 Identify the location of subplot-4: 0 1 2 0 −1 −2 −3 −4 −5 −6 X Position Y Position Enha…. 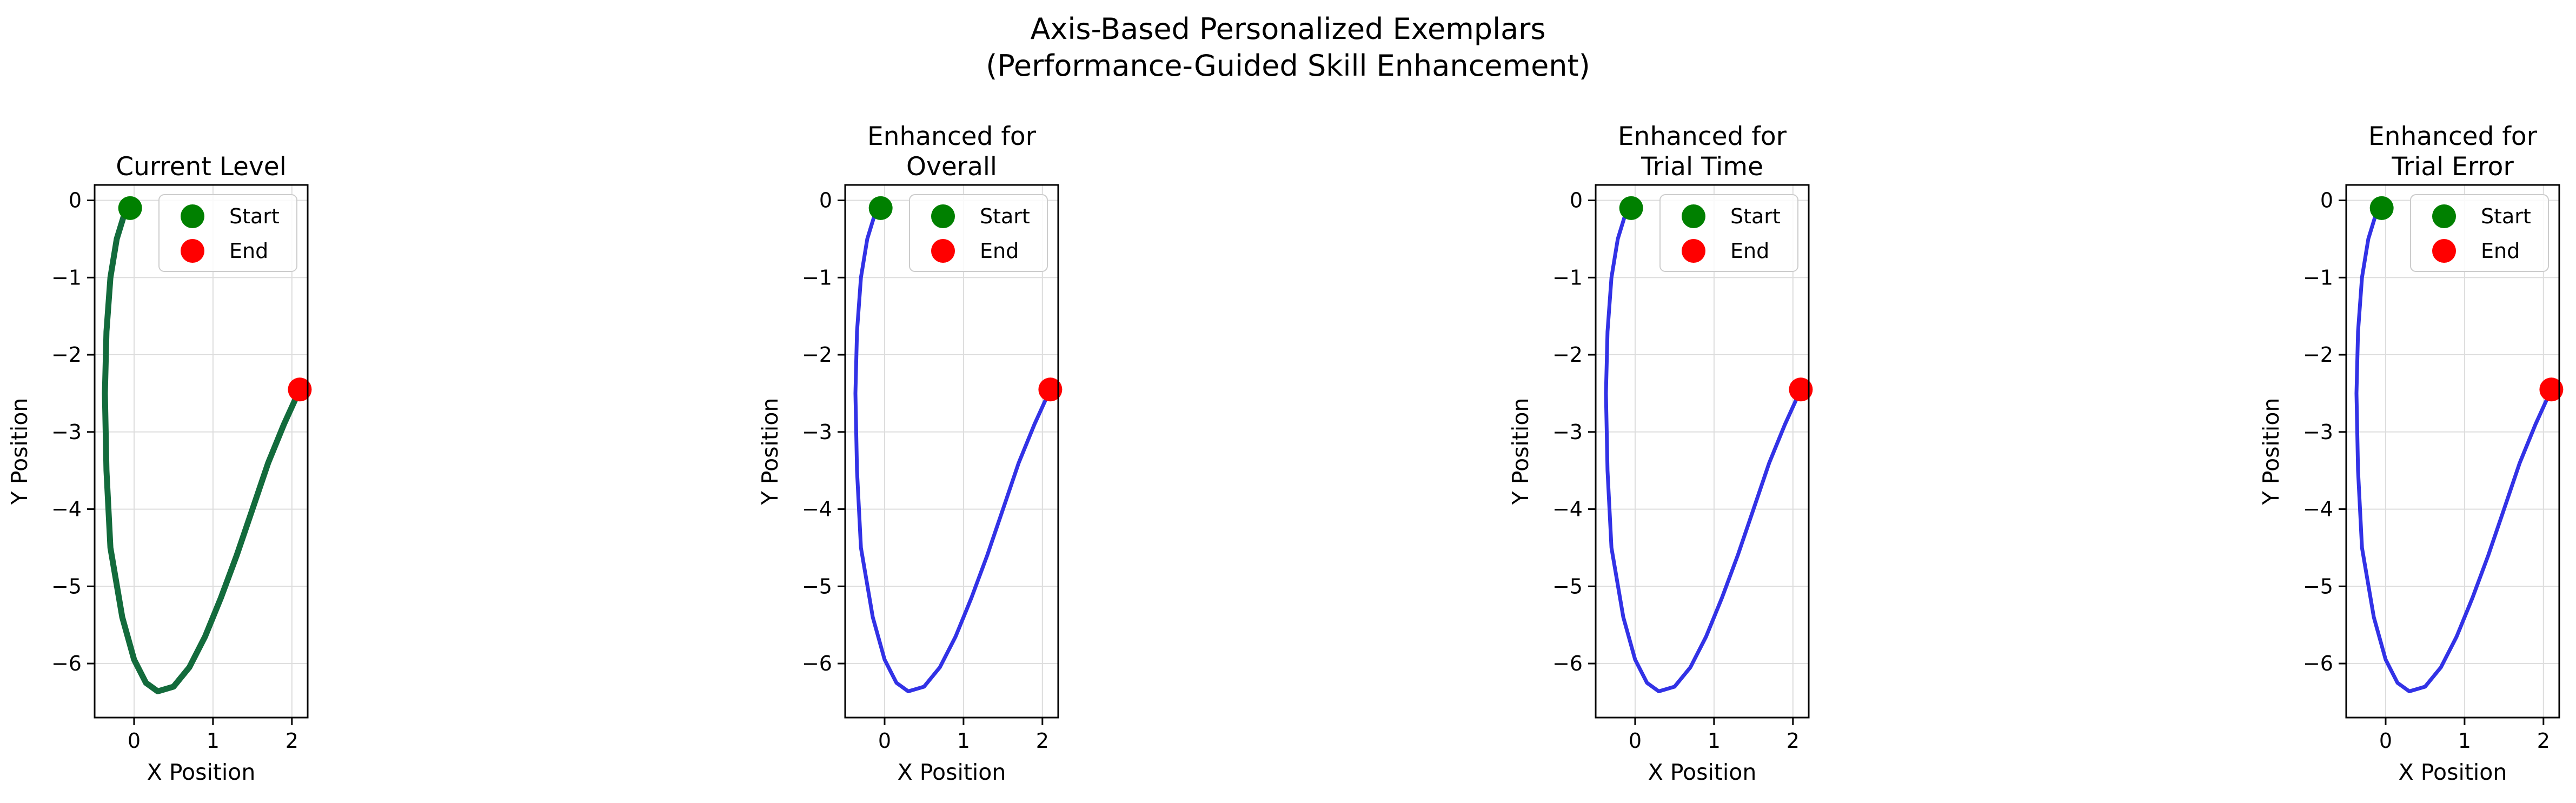
(2411, 453).